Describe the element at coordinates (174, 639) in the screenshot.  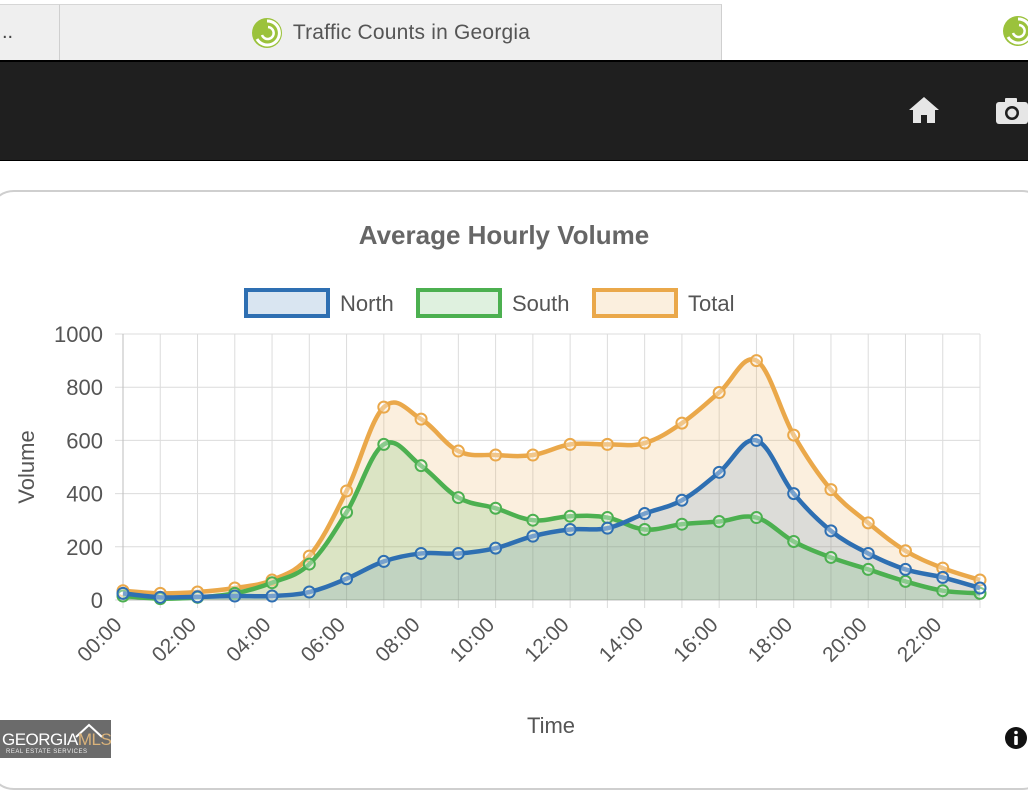
I see `x-tick-label: 02:00` at that location.